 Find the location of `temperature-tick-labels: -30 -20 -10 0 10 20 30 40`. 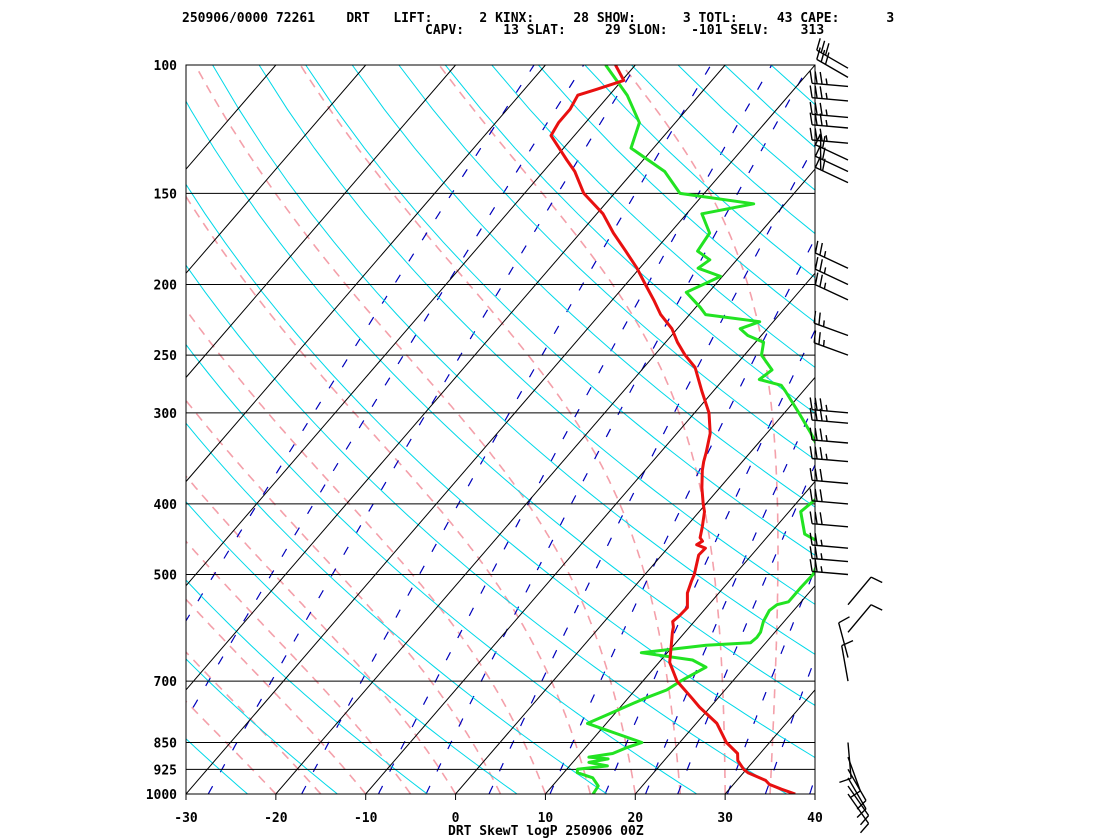

temperature-tick-labels: -30 -20 -10 0 10 20 30 40 is located at coordinates (498, 810).